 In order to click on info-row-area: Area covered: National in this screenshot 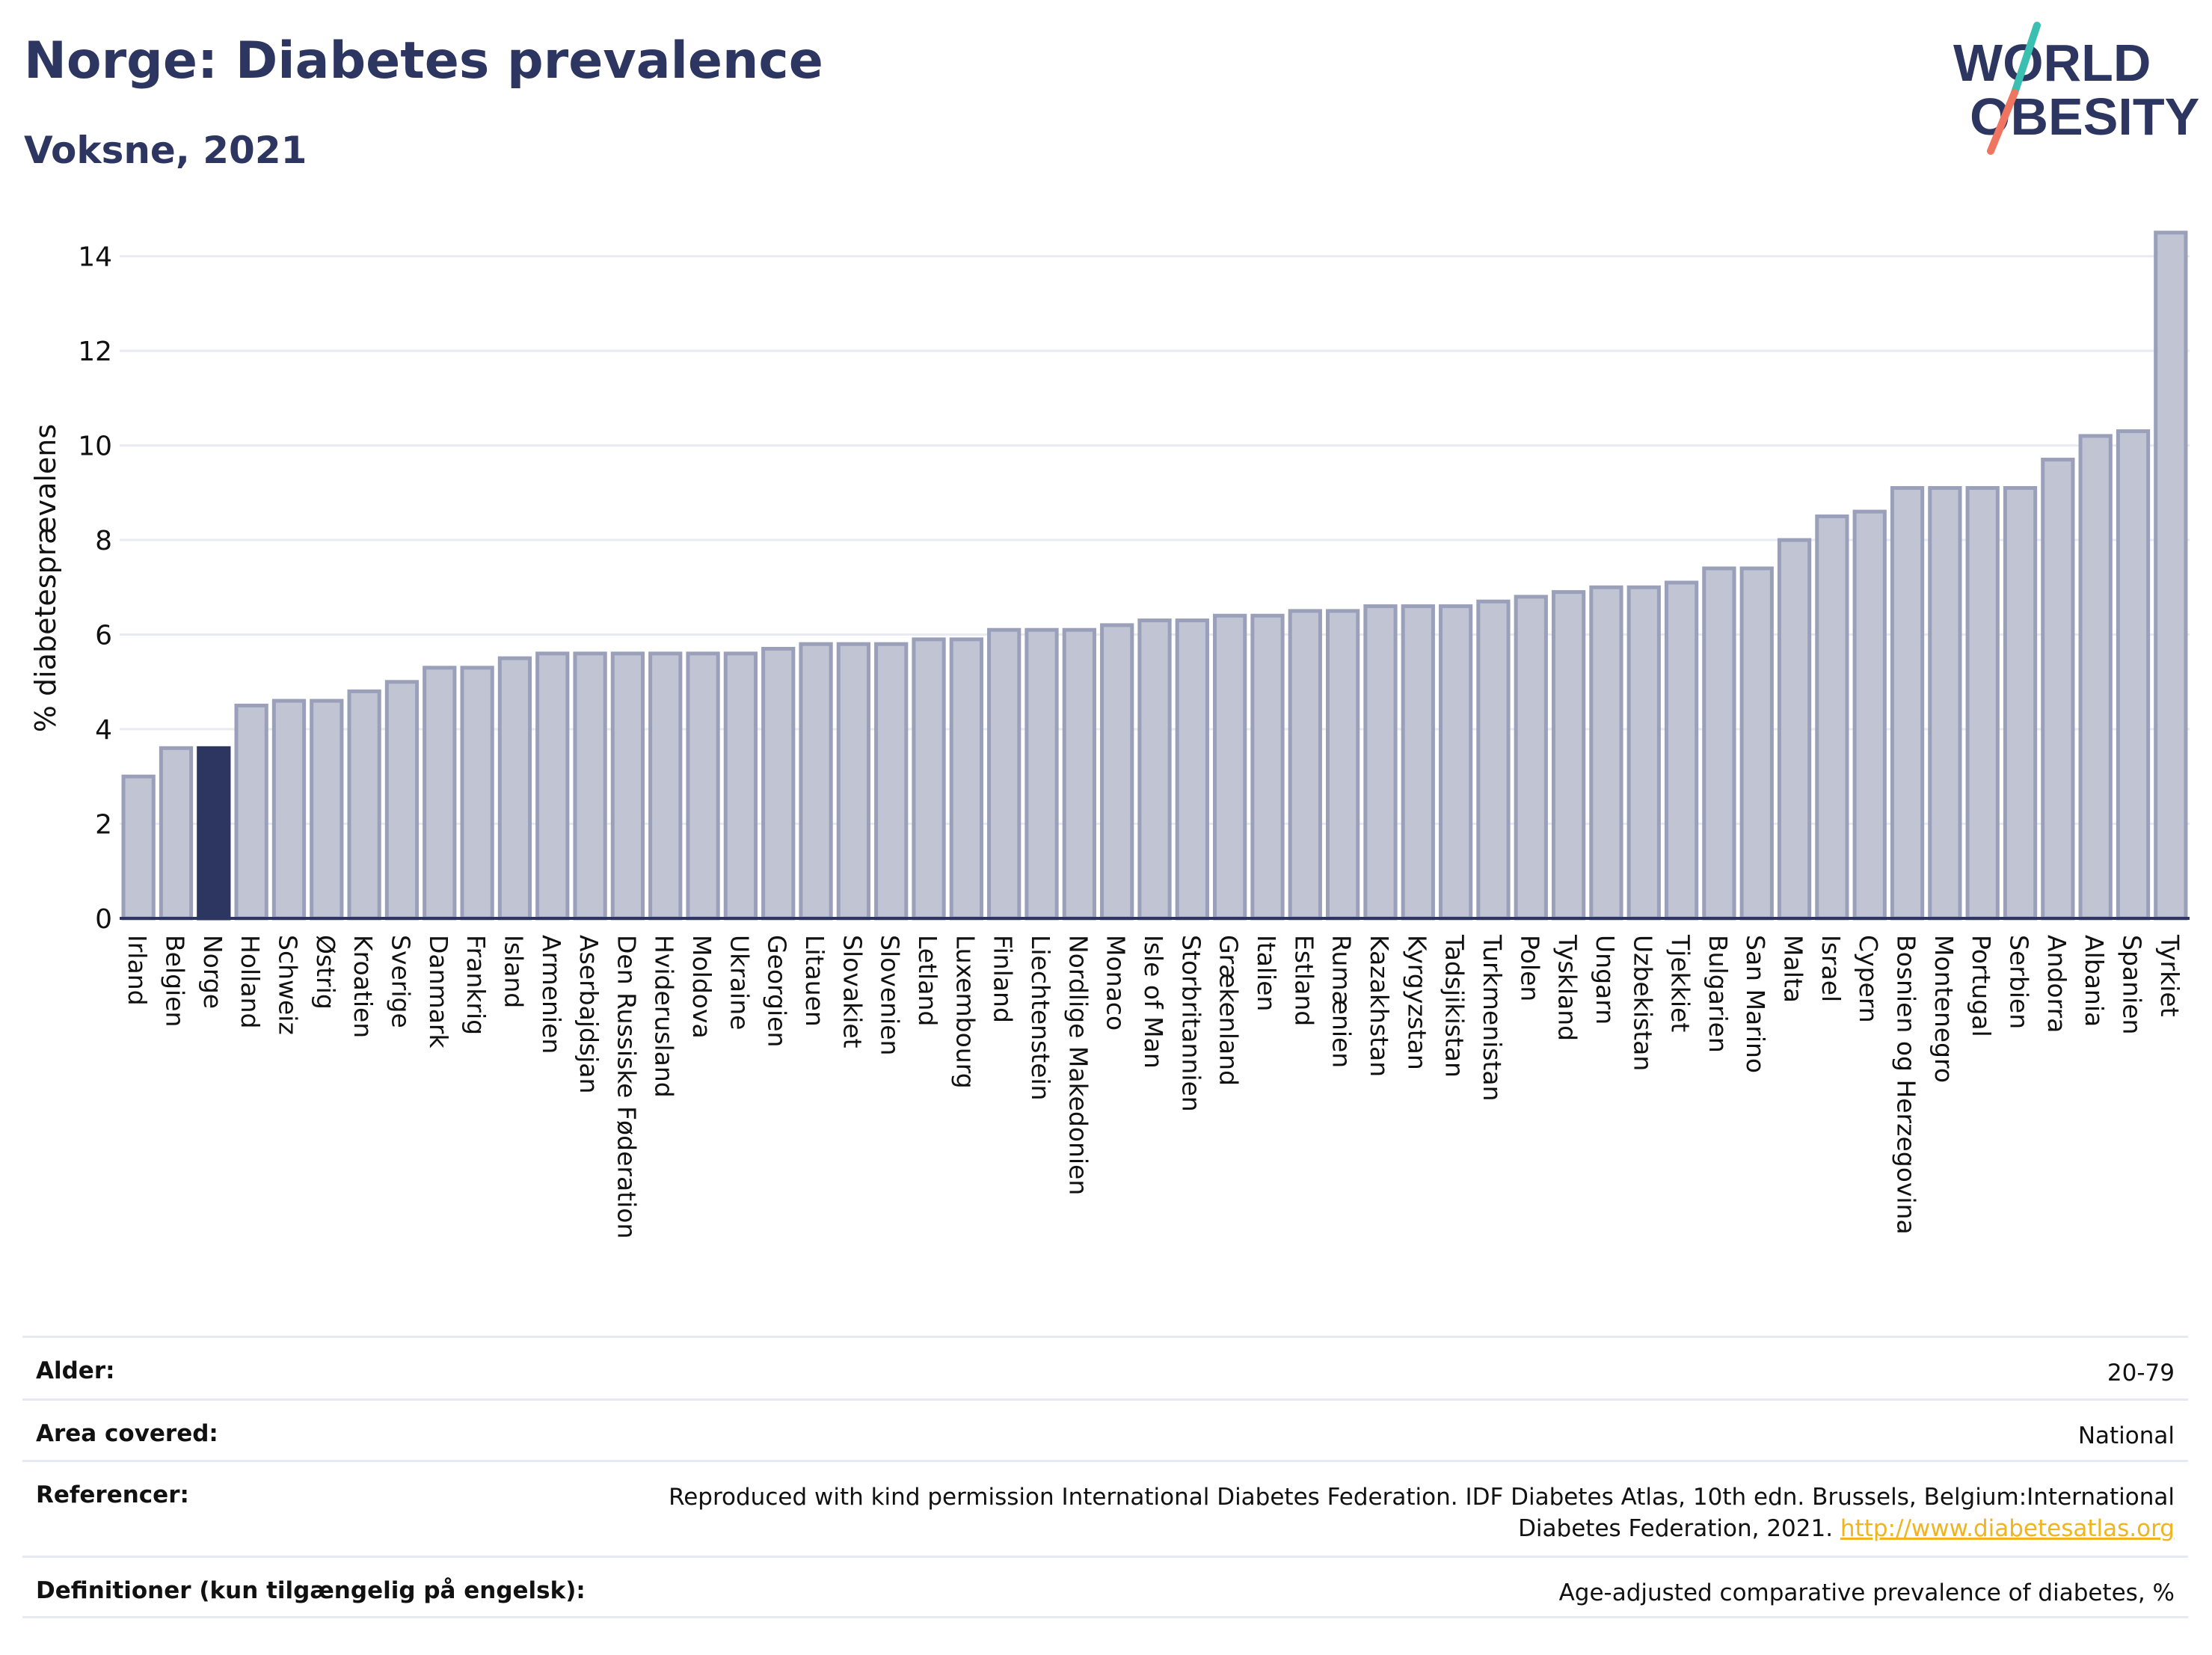, I will do `click(1105, 1429)`.